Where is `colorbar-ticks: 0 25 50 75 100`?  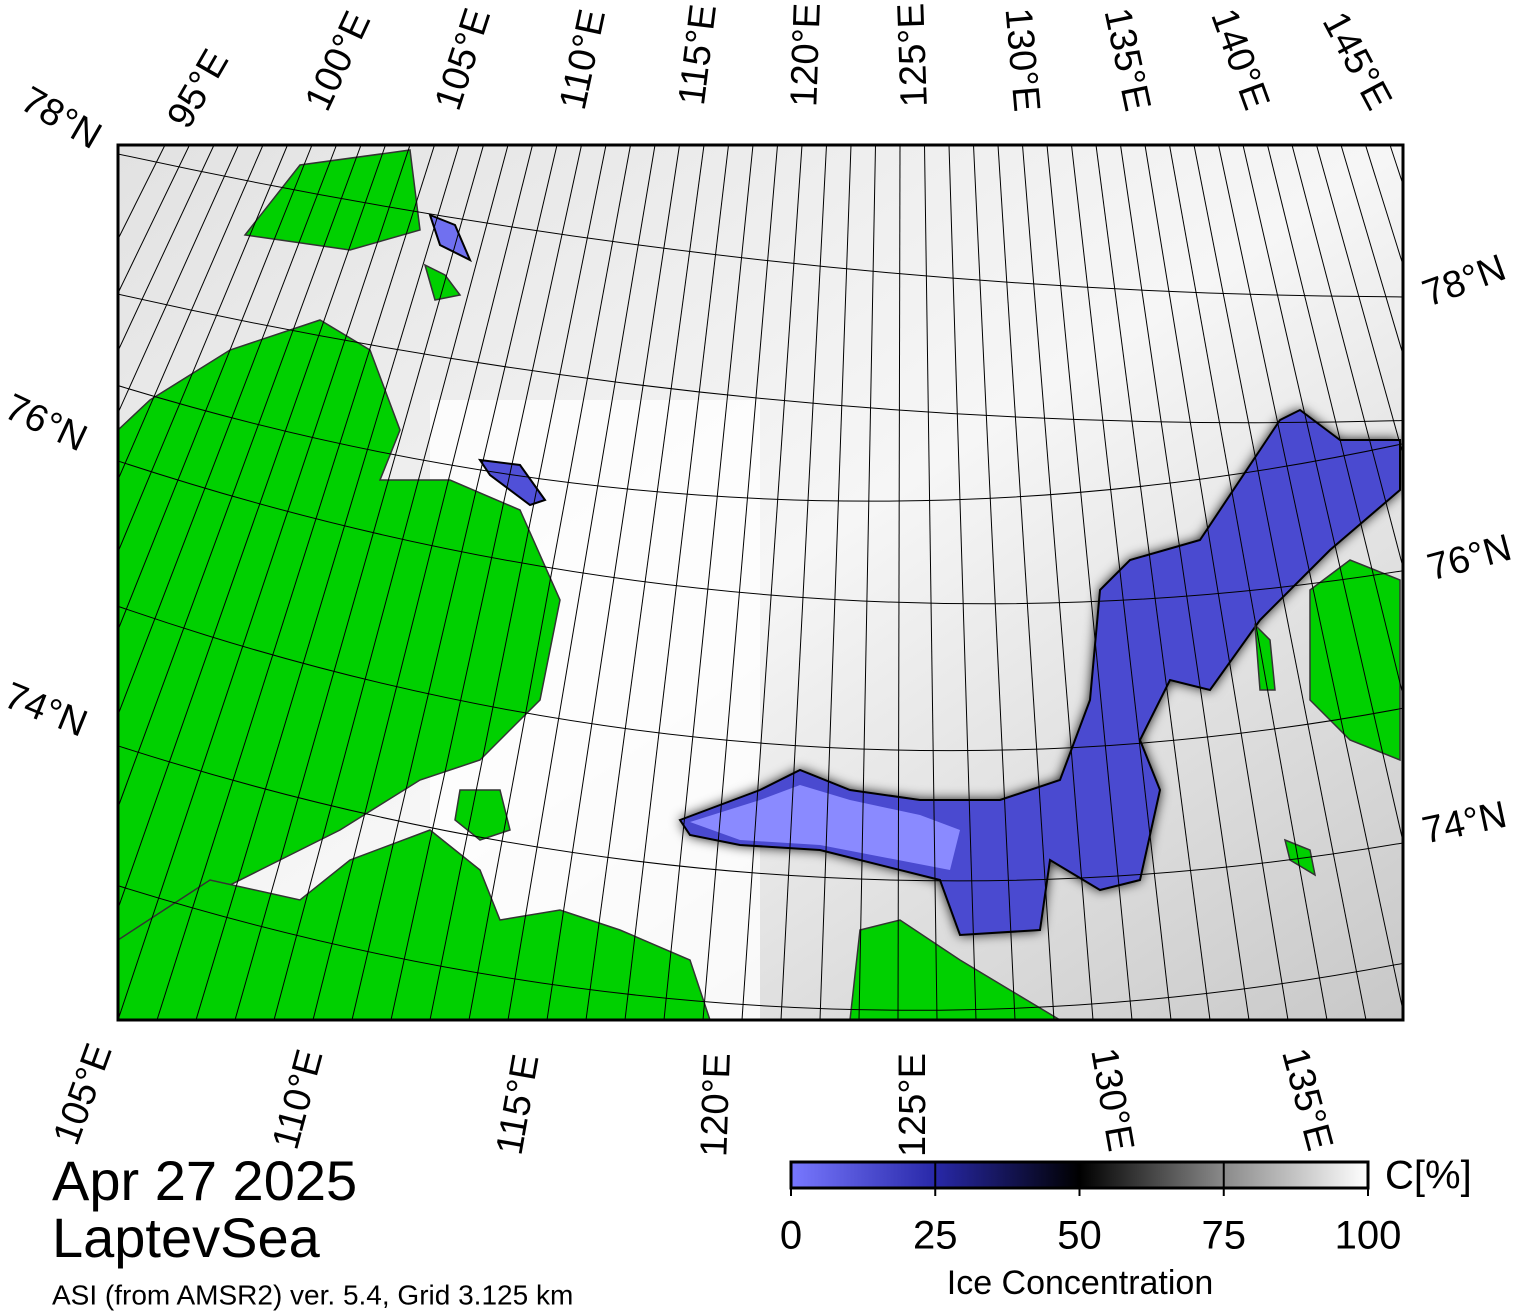 colorbar-ticks: 0 25 50 75 100 is located at coordinates (1091, 1210).